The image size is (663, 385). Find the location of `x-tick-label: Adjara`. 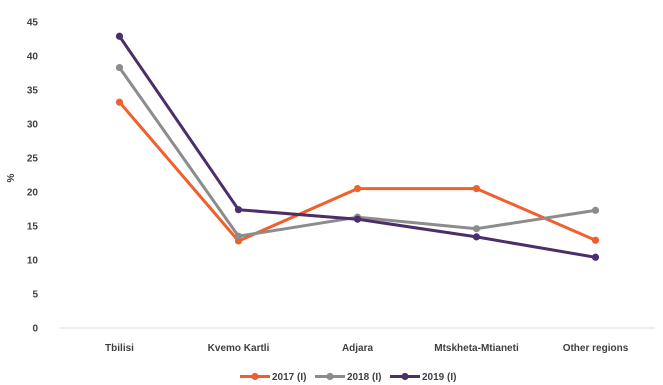

x-tick-label: Adjara is located at coordinates (358, 348).